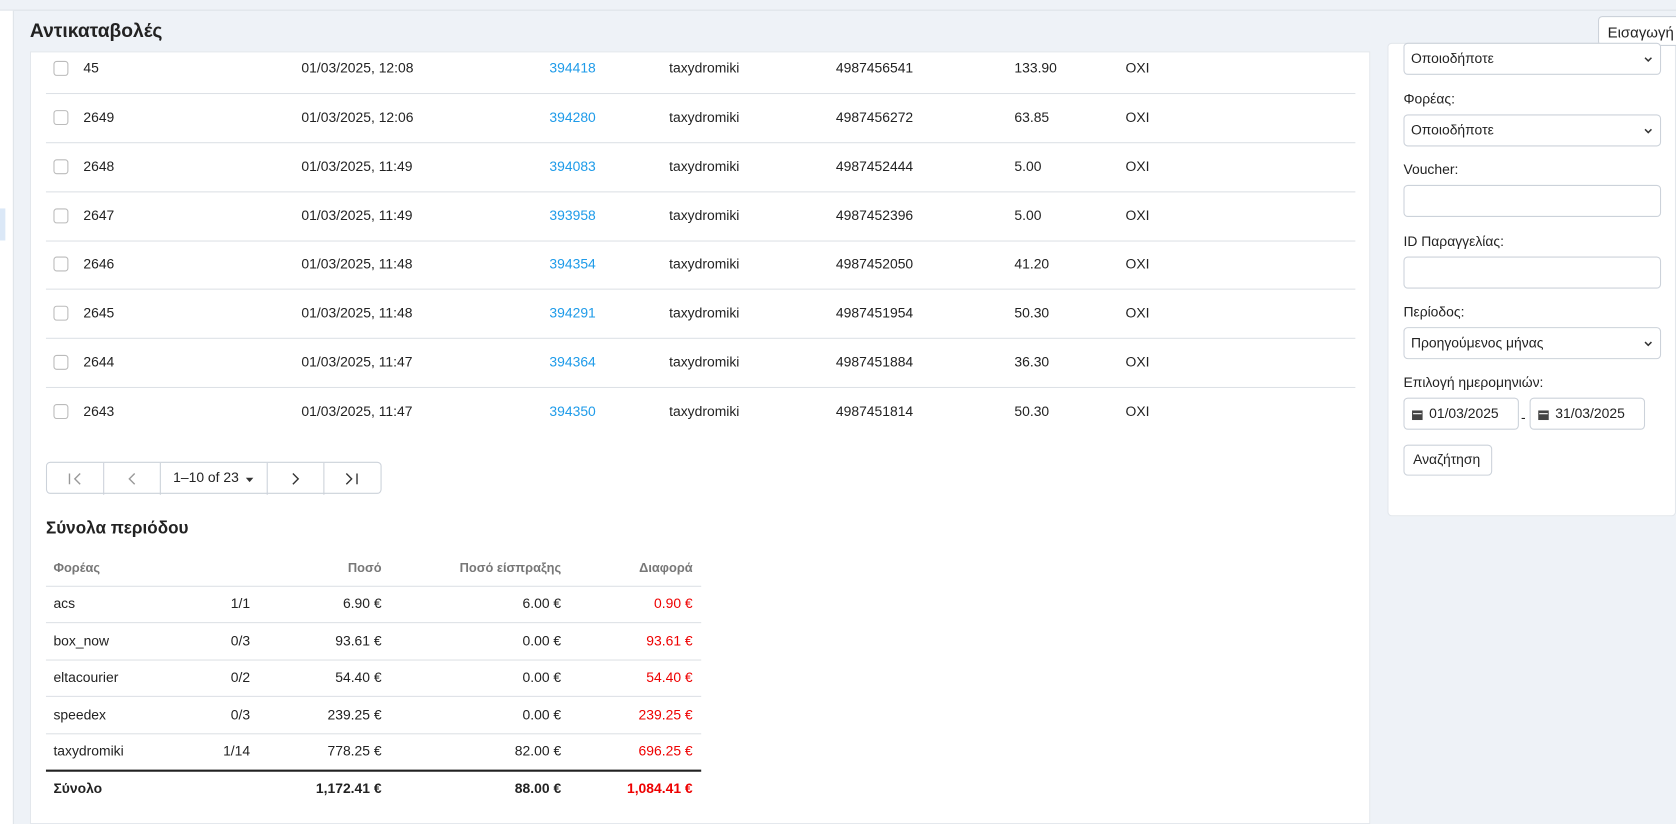  What do you see at coordinates (572, 165) in the screenshot?
I see `order-link: 394083` at bounding box center [572, 165].